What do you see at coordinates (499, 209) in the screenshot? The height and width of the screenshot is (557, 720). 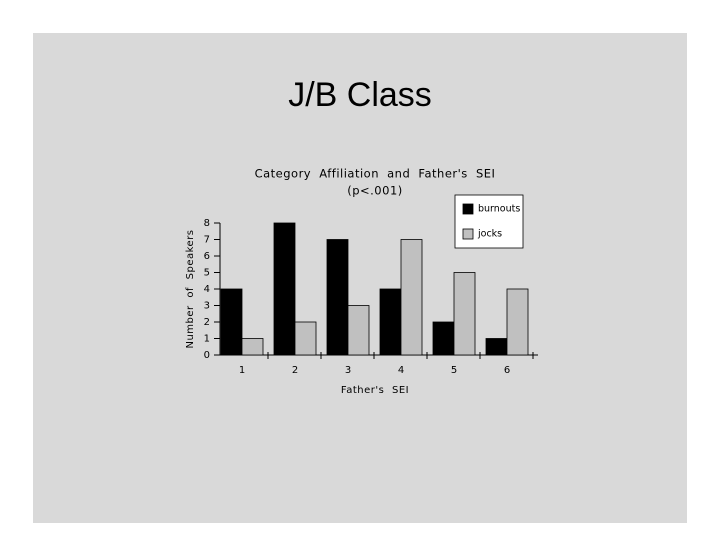 I see `legend-label: burnouts` at bounding box center [499, 209].